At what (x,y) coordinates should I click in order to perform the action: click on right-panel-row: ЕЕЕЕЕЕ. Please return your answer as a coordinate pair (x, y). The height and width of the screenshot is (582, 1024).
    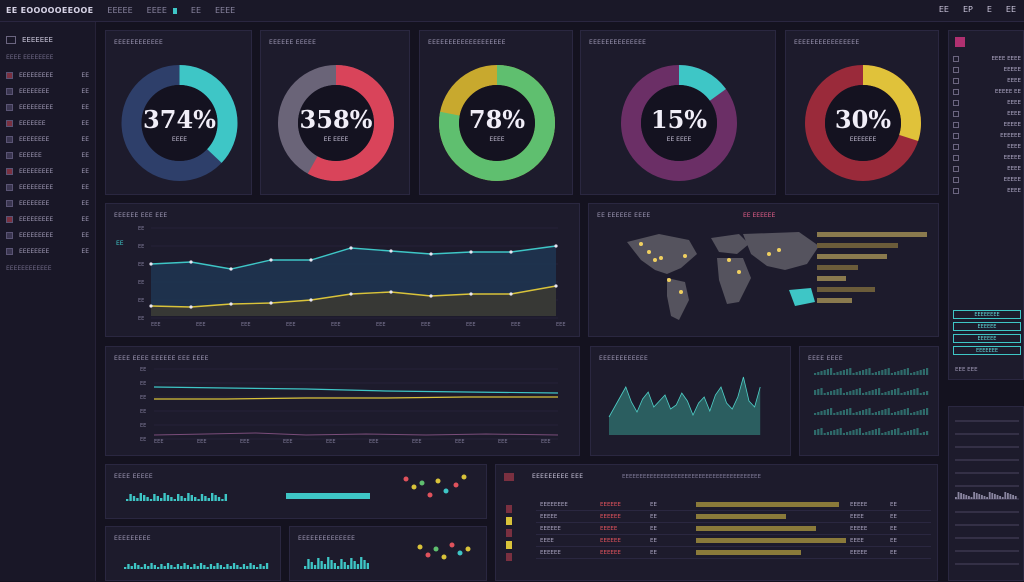
    Looking at the image, I should click on (986, 135).